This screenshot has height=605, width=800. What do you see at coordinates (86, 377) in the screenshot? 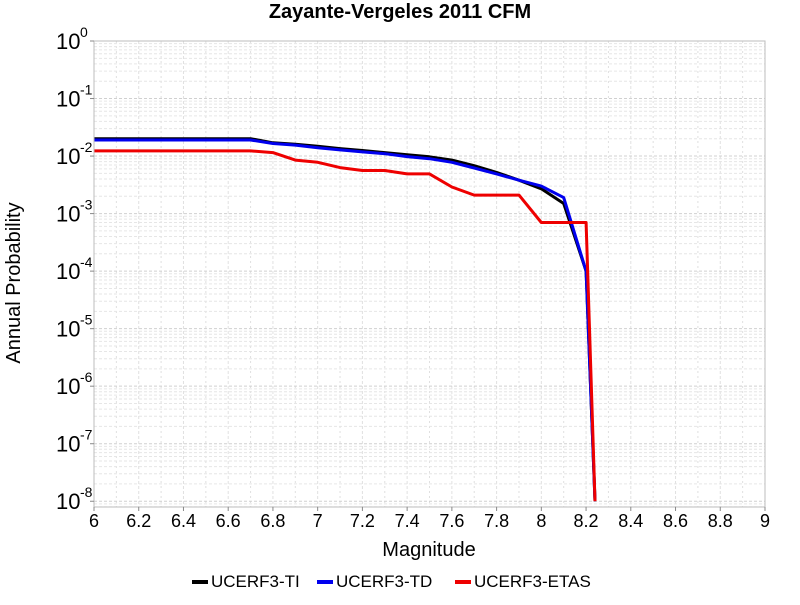
I see `y-tick-exponent: -6` at bounding box center [86, 377].